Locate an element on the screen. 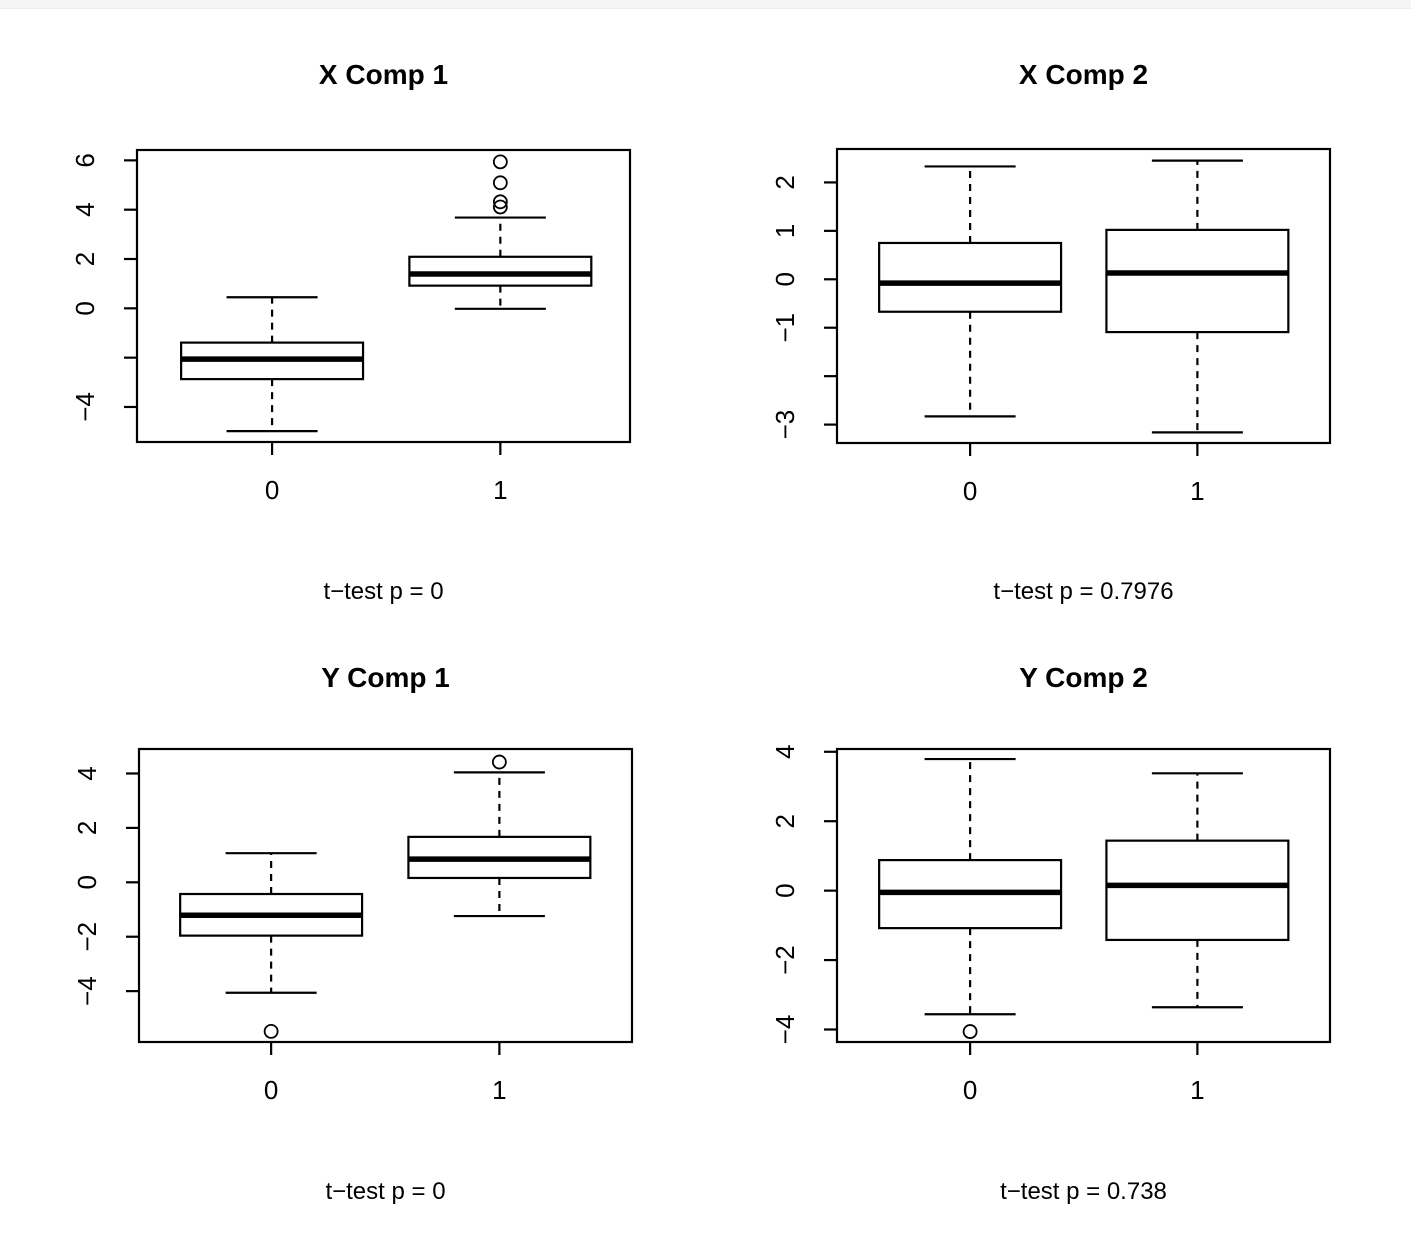 Image resolution: width=1411 pixels, height=1258 pixels. panel-title-y-comp-2: Y Comp 2 is located at coordinates (1083, 677).